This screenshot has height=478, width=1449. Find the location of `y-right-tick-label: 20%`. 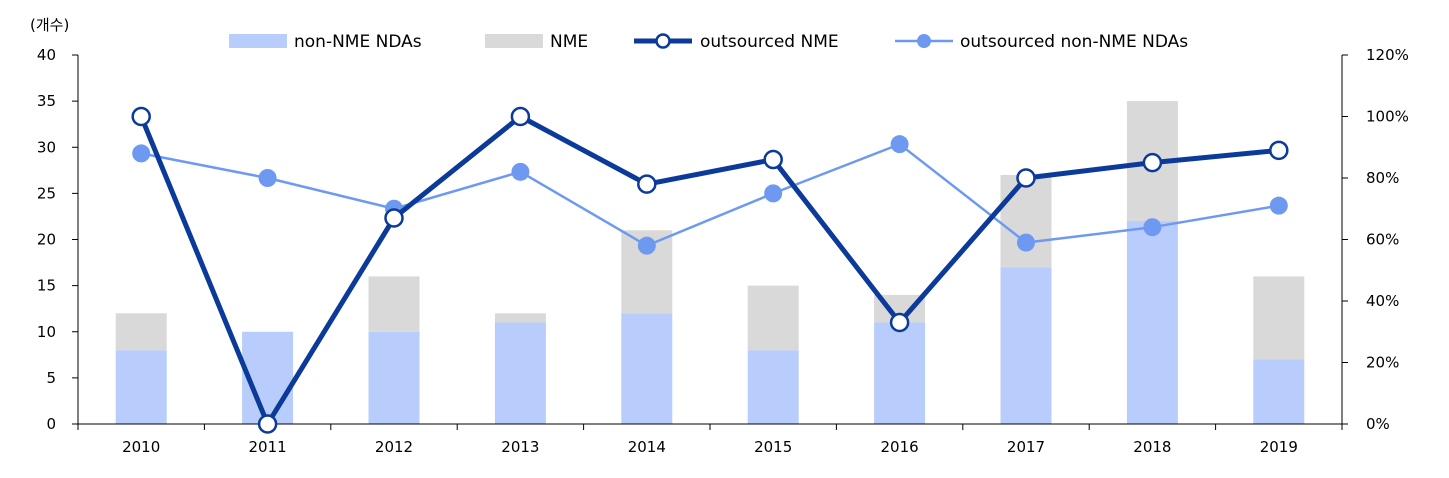

y-right-tick-label: 20% is located at coordinates (1382, 363).